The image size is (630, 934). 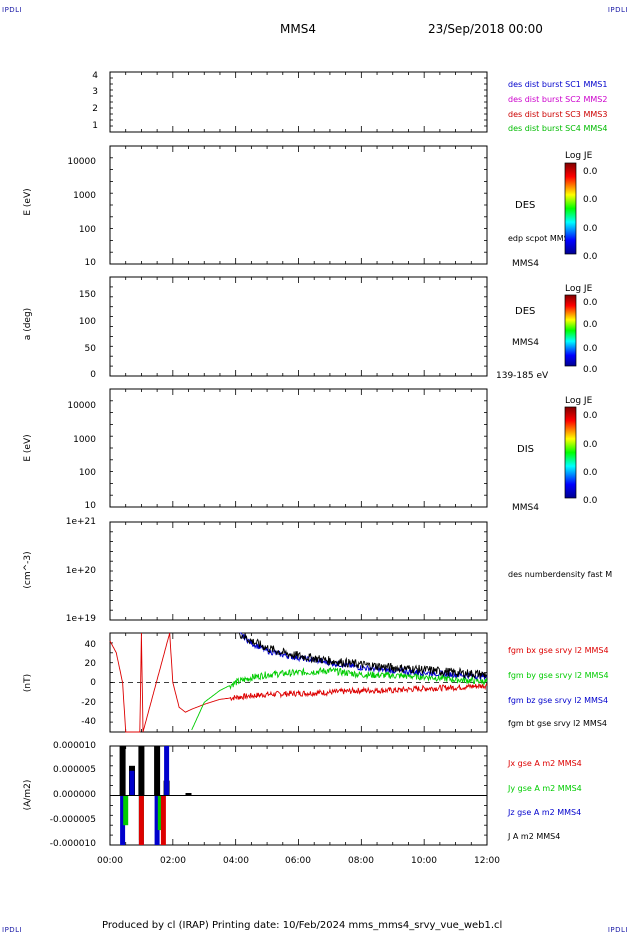 What do you see at coordinates (88, 703) in the screenshot?
I see `panel6-tick-minus20: -20` at bounding box center [88, 703].